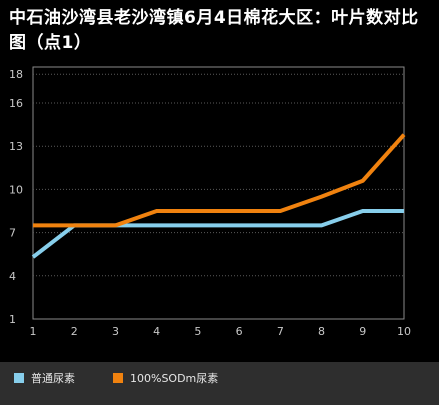 This screenshot has width=439, height=405. I want to click on y-tick-label: 16, so click(16, 103).